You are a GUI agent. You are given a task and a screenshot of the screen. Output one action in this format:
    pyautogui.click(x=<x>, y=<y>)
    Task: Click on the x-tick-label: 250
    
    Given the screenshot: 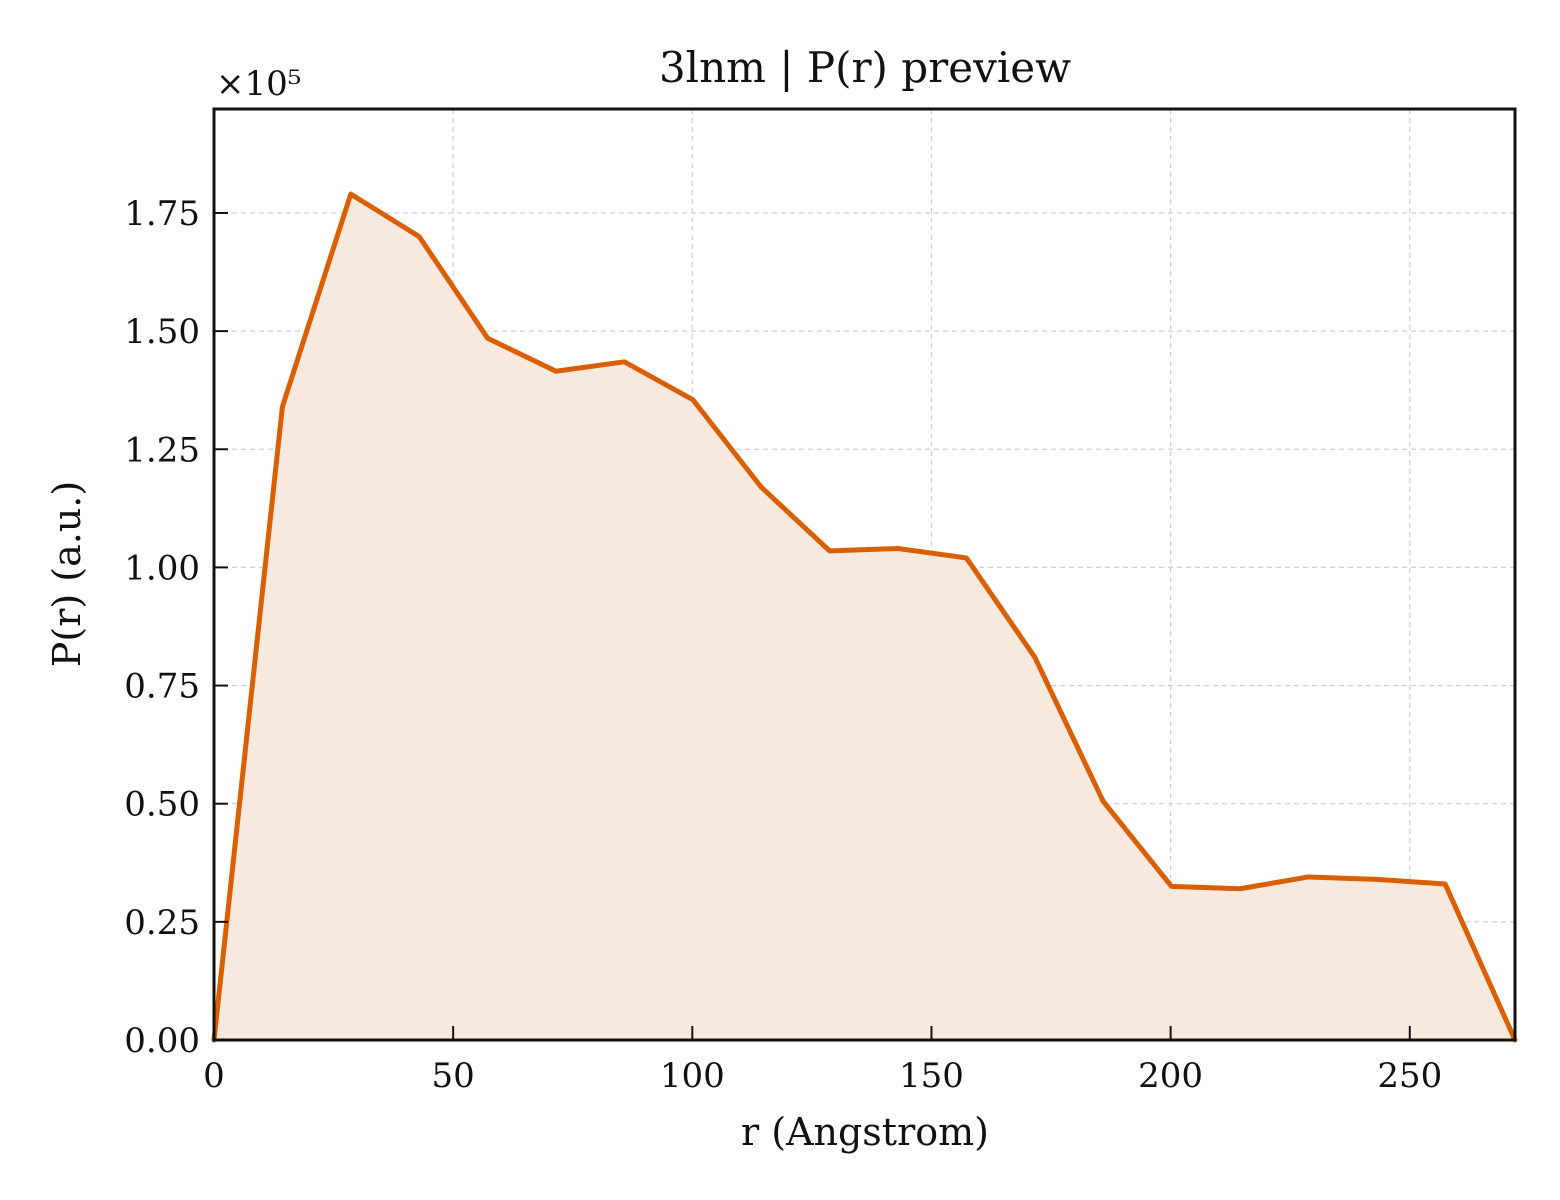 What is the action you would take?
    pyautogui.click(x=1409, y=1076)
    